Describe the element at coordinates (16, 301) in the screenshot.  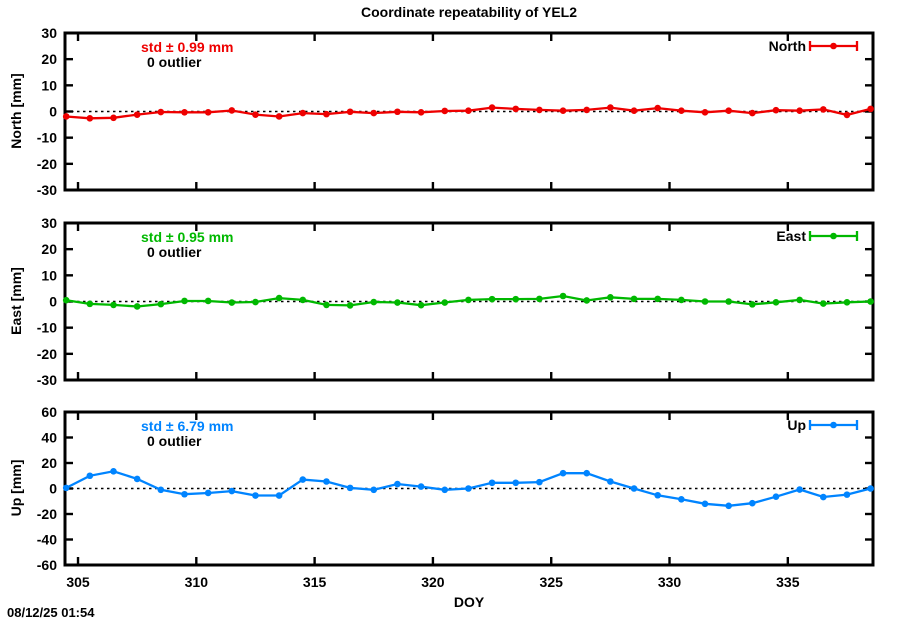
I see `east-y-axis-label: East [mm]` at that location.